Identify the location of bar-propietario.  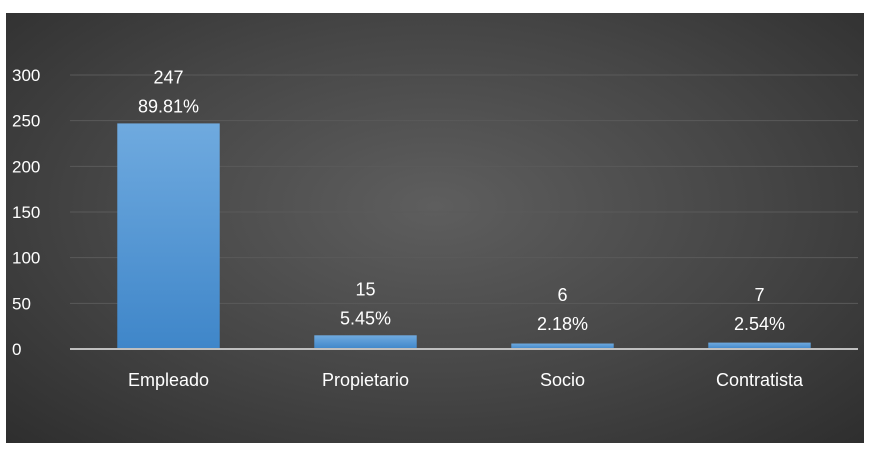
(365, 342).